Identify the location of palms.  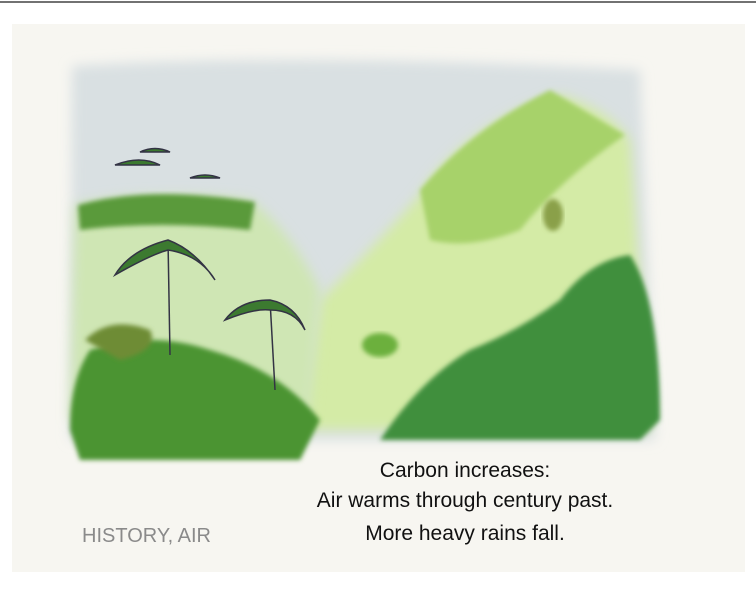
(209, 269).